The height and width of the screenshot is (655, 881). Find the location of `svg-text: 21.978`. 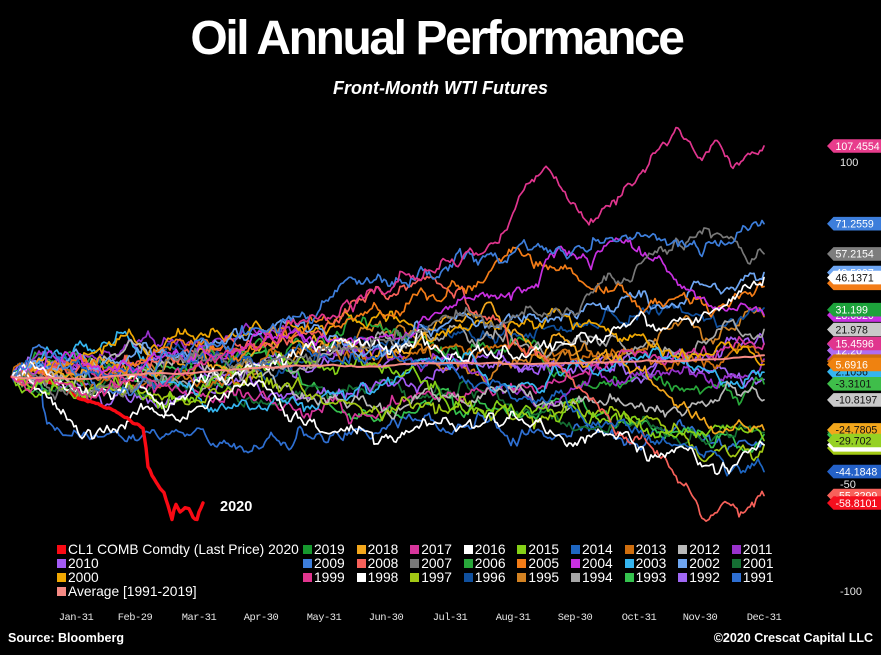

svg-text: 21.978 is located at coordinates (852, 330).